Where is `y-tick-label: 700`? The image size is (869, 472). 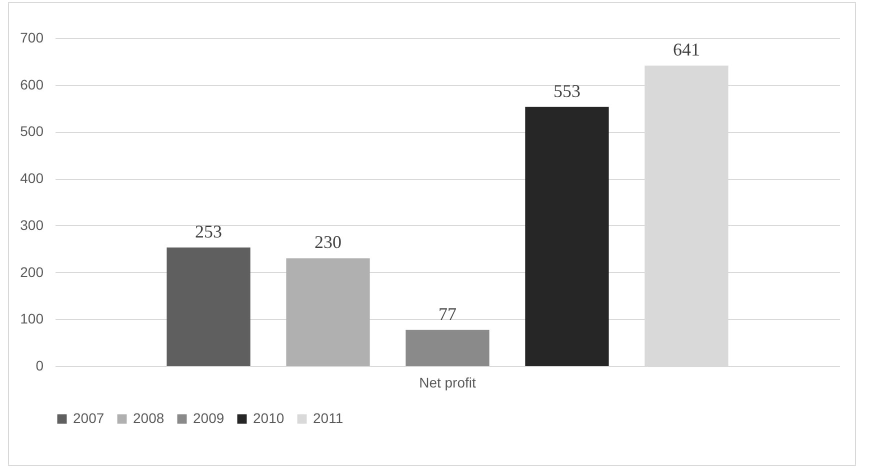 y-tick-label: 700 is located at coordinates (32, 38).